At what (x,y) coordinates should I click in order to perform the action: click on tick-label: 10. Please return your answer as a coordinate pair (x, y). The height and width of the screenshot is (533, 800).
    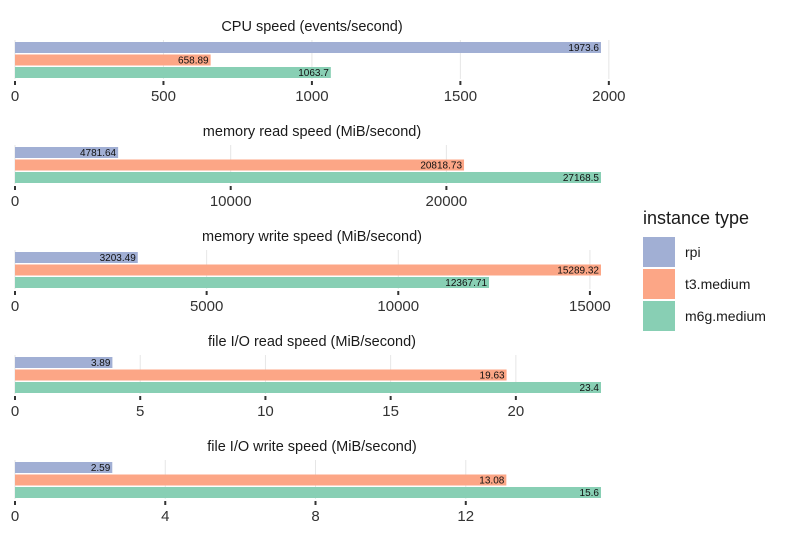
    Looking at the image, I should click on (265, 411).